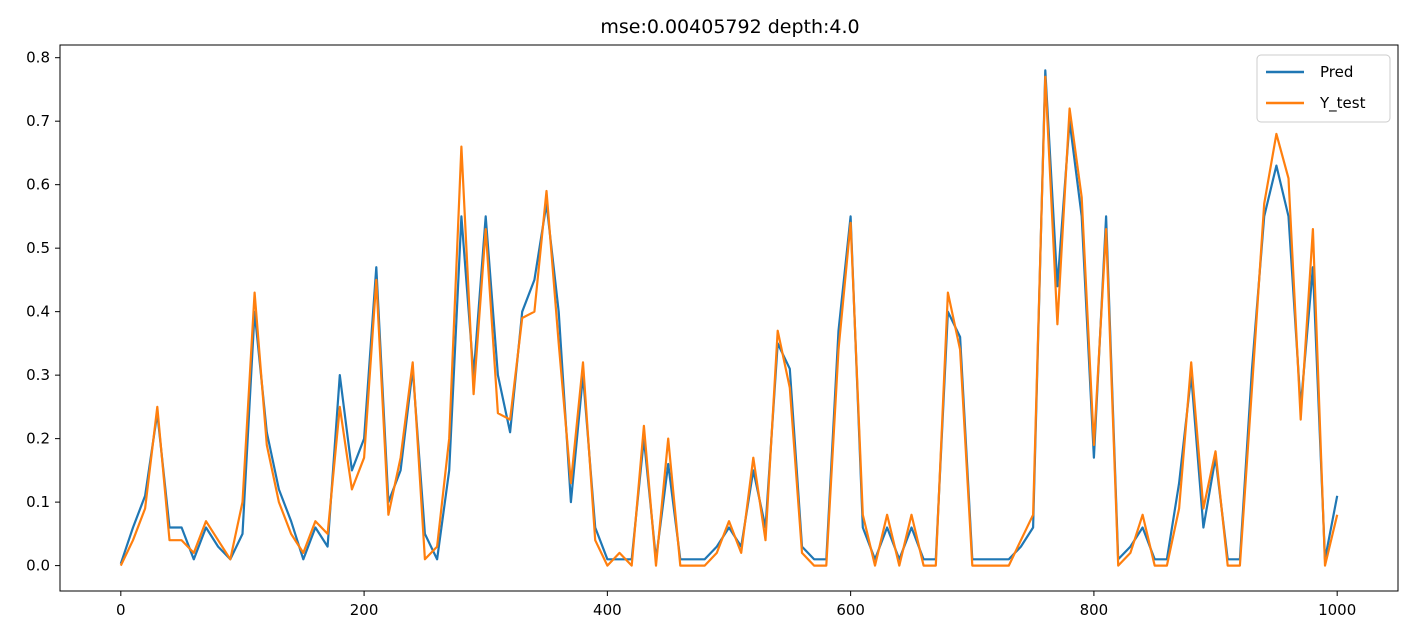  What do you see at coordinates (1323, 88) in the screenshot?
I see `legend: Pred Y_test` at bounding box center [1323, 88].